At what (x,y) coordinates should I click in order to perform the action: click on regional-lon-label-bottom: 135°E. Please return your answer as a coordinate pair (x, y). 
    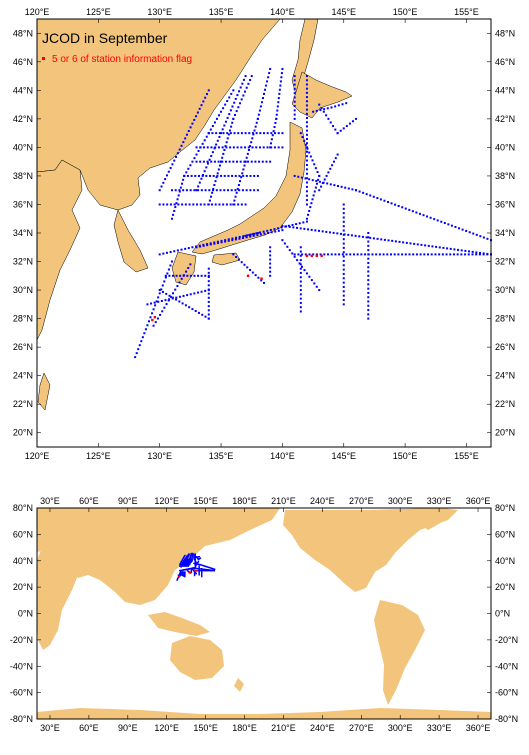
    Looking at the image, I should click on (221, 456).